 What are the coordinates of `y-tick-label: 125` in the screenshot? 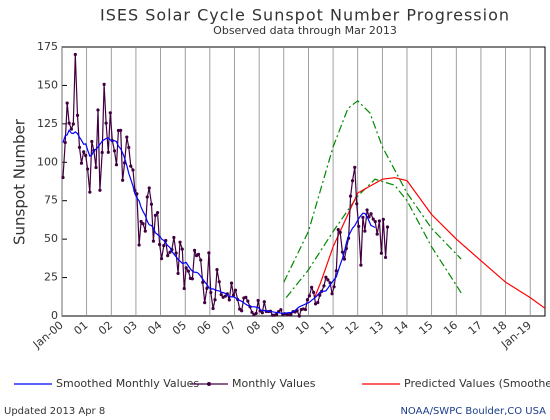 It's located at (47, 123).